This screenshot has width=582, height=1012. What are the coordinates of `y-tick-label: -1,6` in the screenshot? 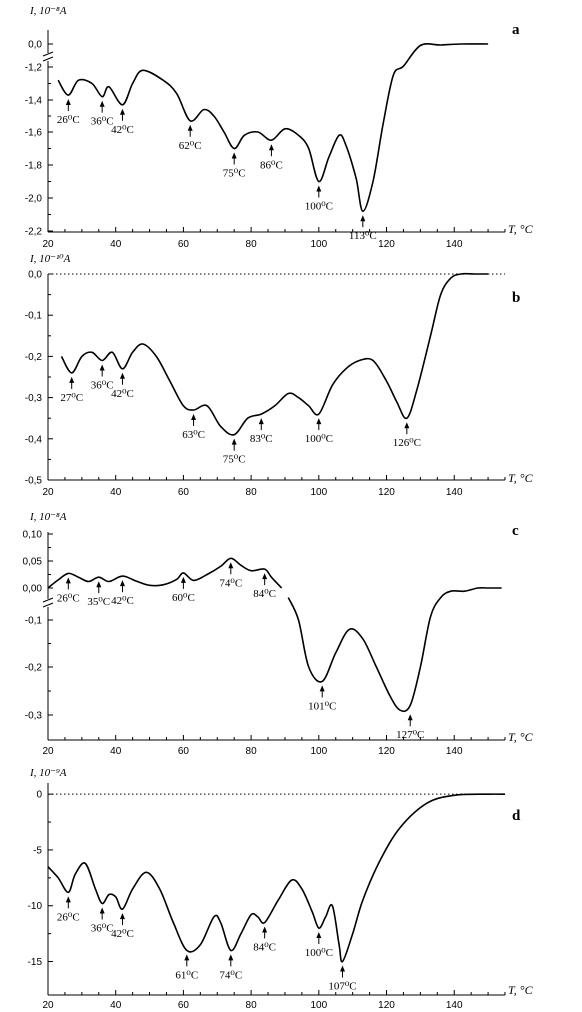 It's located at (34, 133).